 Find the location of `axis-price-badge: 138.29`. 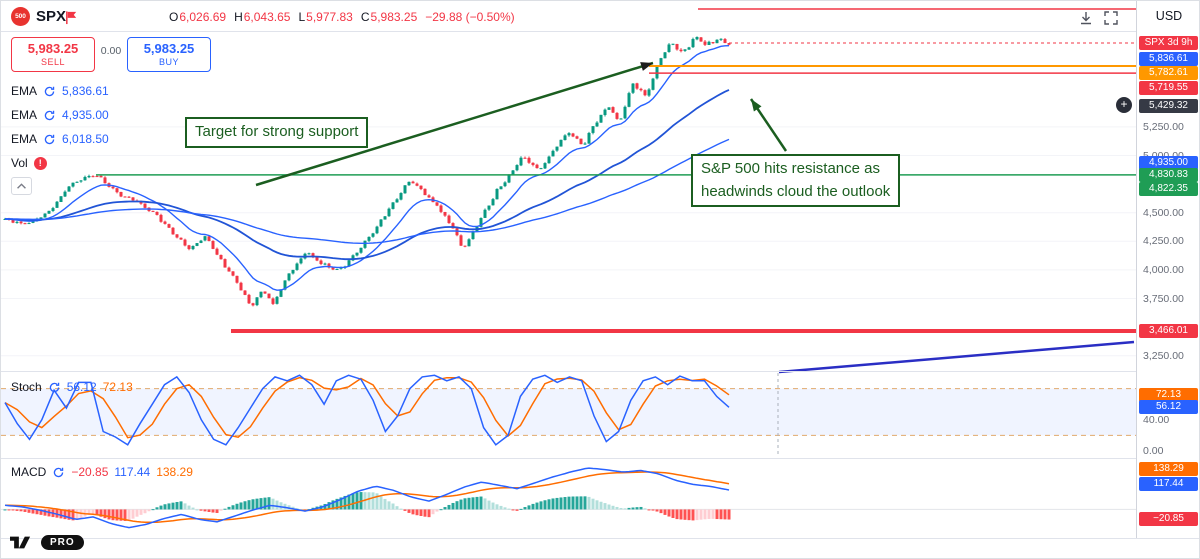

axis-price-badge: 138.29 is located at coordinates (1168, 469).